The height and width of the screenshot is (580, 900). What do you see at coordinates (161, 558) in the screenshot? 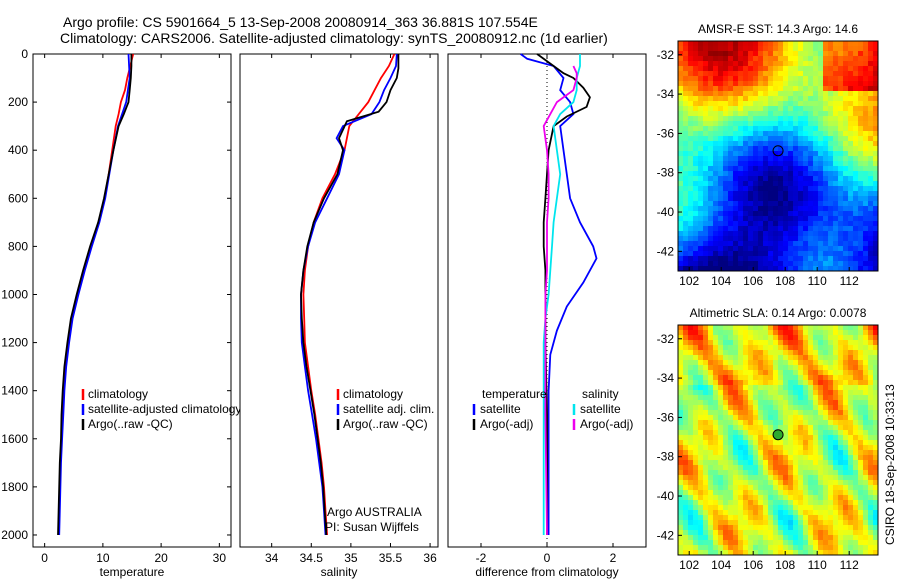
I see `x-tick-label: 20` at bounding box center [161, 558].